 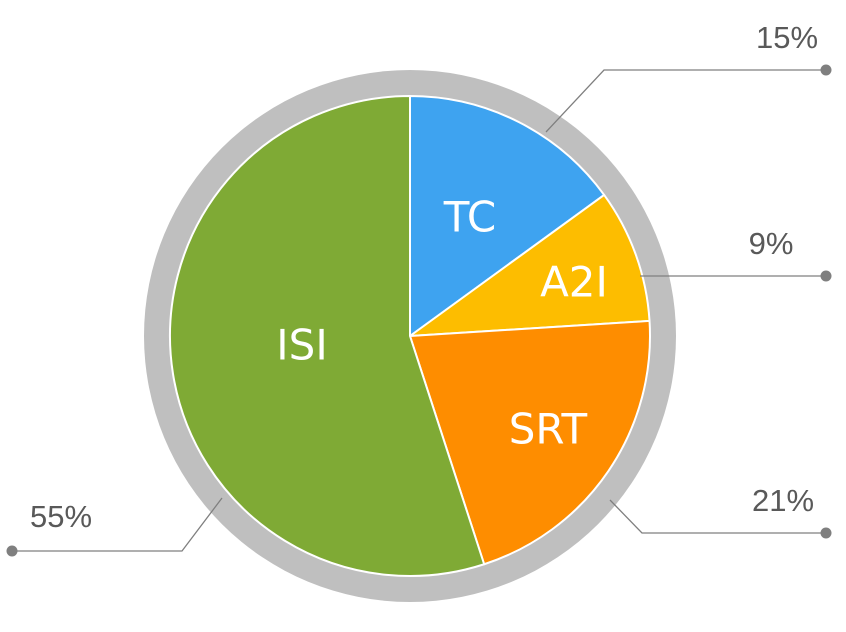 What do you see at coordinates (12, 551) in the screenshot?
I see `leader-dot-isi` at bounding box center [12, 551].